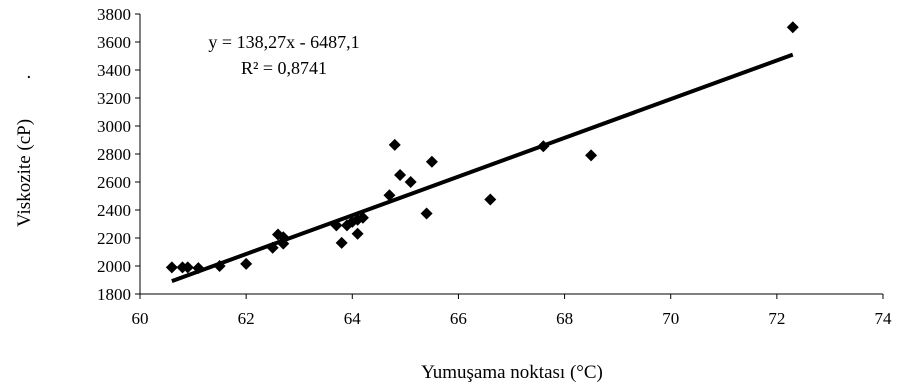 The width and height of the screenshot is (915, 390). What do you see at coordinates (140, 318) in the screenshot?
I see `x-tick-label: 60` at bounding box center [140, 318].